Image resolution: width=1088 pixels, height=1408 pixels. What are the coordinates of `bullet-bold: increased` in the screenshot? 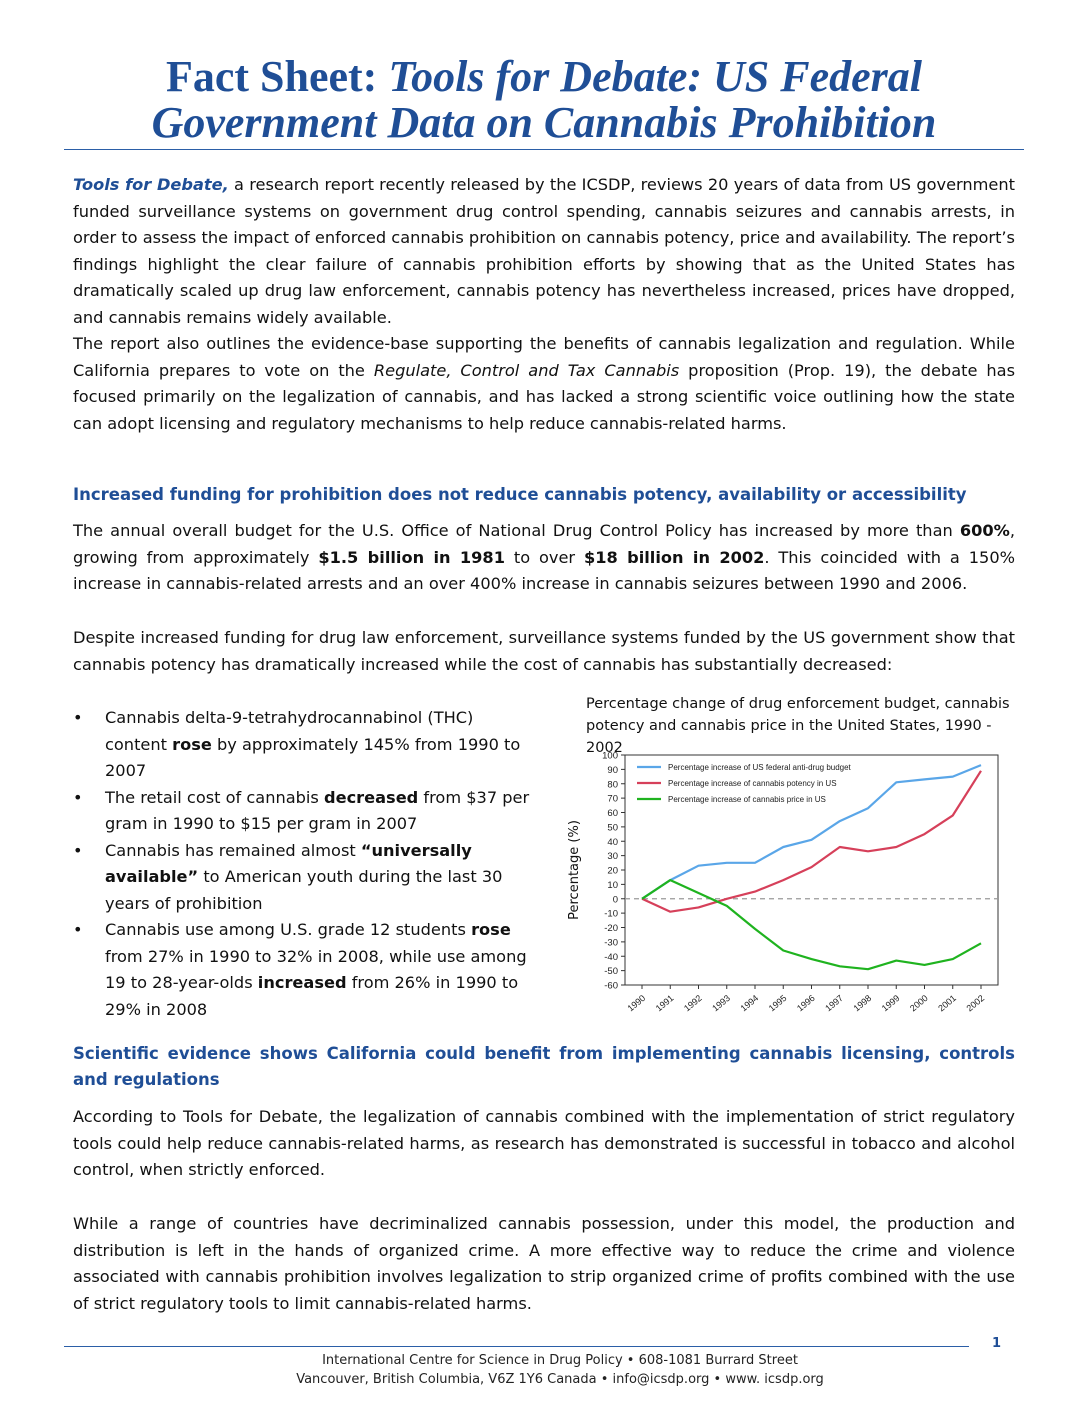 It's located at (302, 982).